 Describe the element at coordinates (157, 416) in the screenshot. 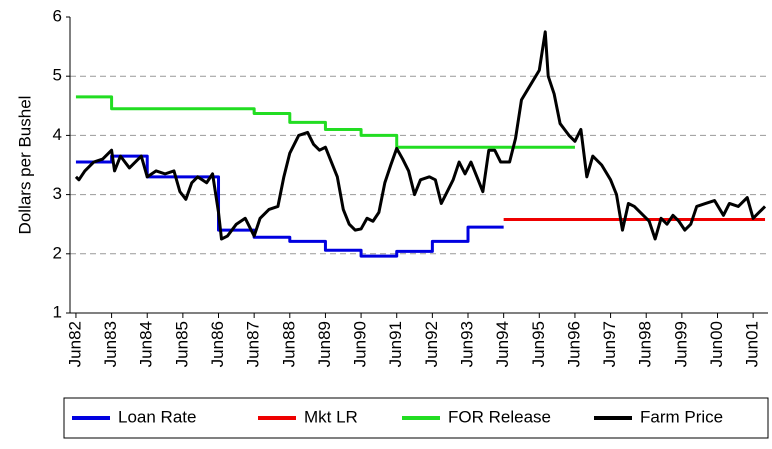

I see `legend-label: Loan Rate` at that location.